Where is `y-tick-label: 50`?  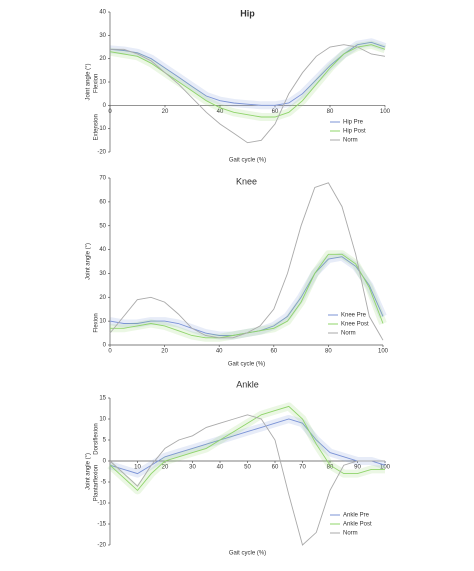 y-tick-label: 50 is located at coordinates (102, 226).